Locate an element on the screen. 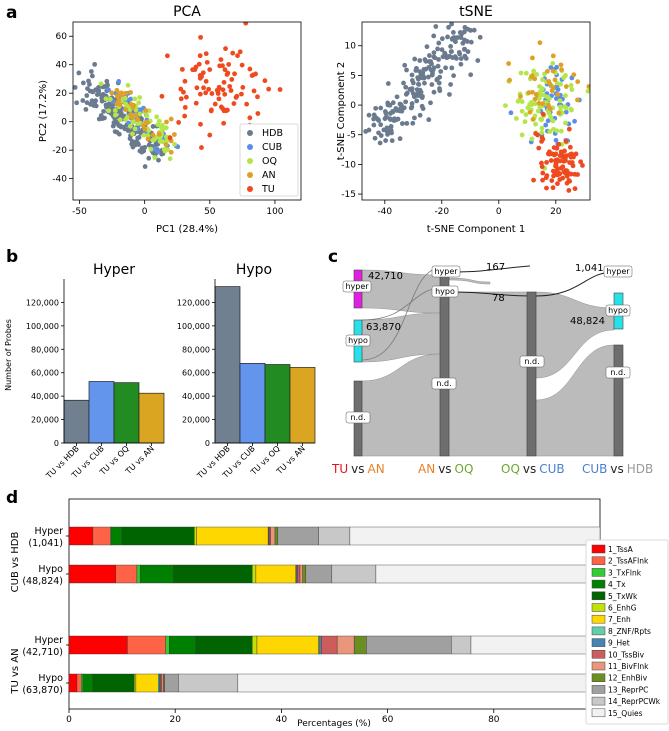 This screenshot has width=669, height=731. legend-label-13-reprpc: 13_ReprPC is located at coordinates (628, 689).